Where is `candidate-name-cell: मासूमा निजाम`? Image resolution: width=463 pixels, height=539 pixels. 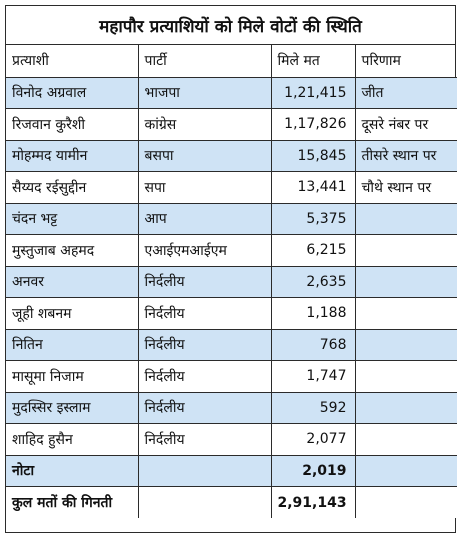
candidate-name-cell: मासूमा निजाम is located at coordinates (72, 376).